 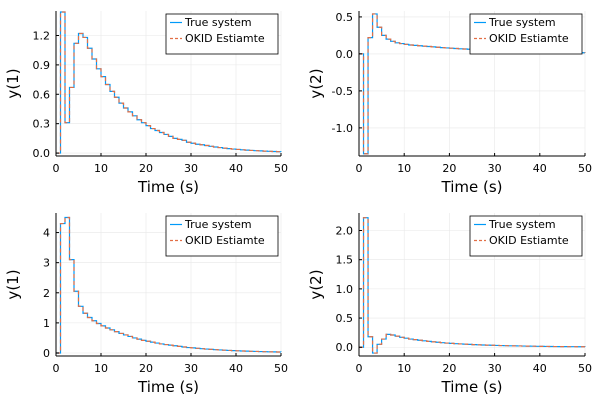 I want to click on y-tick-label: 0, so click(x=46, y=353).